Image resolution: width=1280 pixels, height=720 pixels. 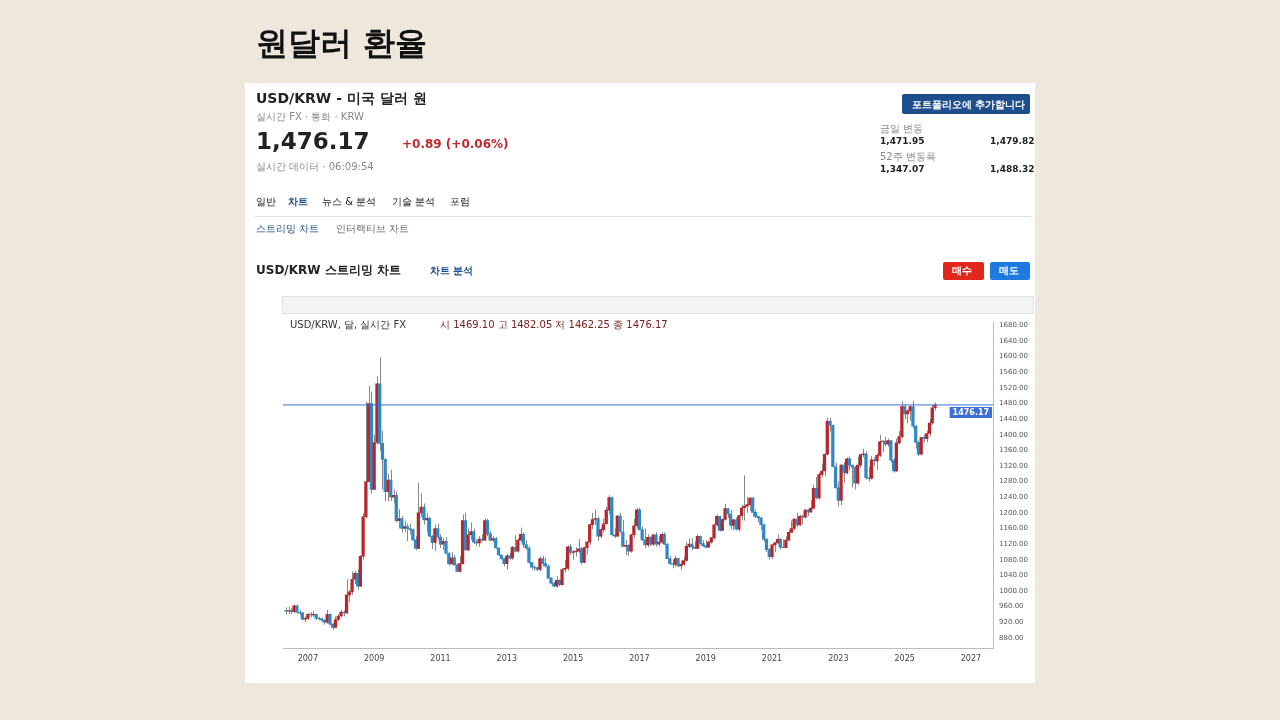 I want to click on text: USD/KRW 스트리밍 차트, so click(x=328, y=270).